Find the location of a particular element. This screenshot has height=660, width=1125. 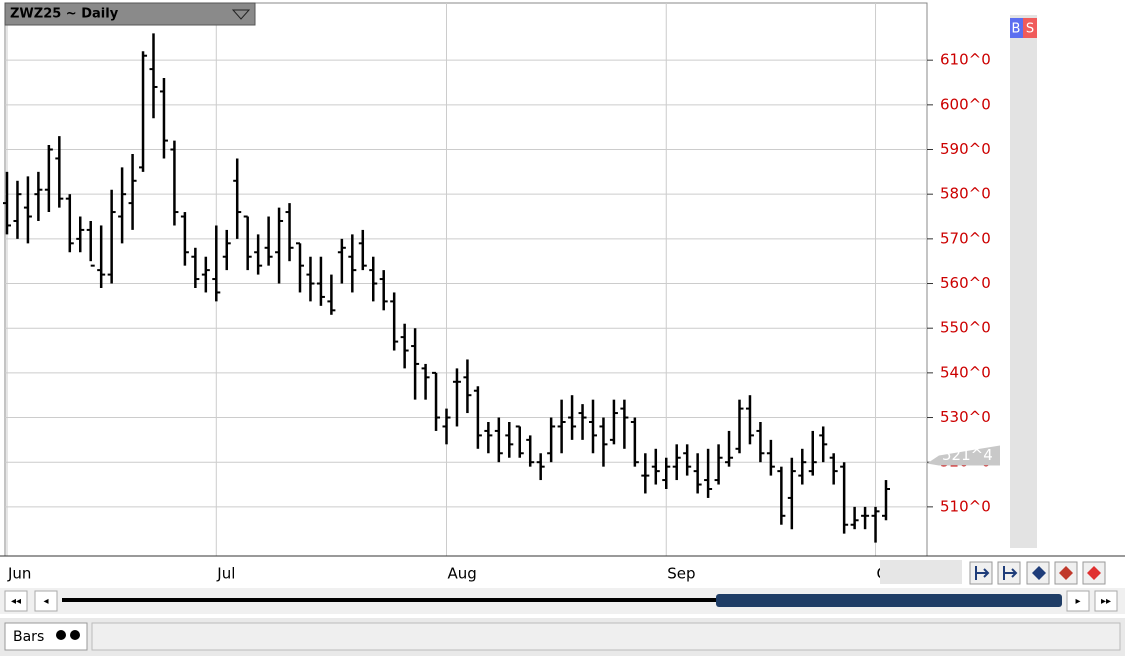

icon: ◂◂ is located at coordinates (16, 601).